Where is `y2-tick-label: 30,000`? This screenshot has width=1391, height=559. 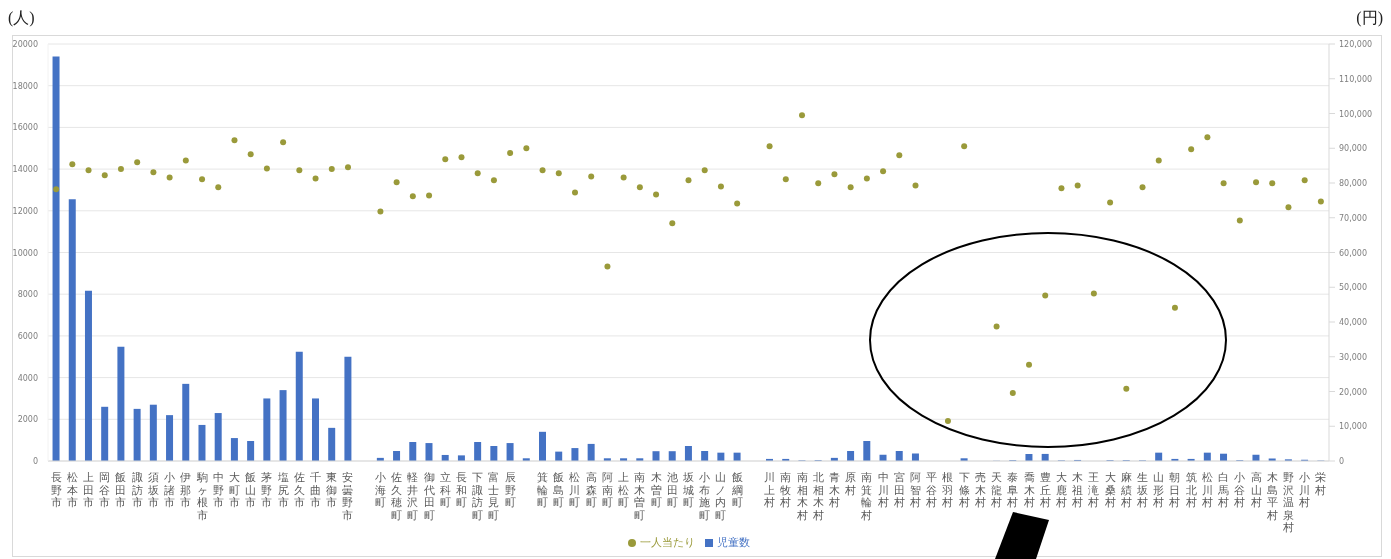
y2-tick-label: 30,000 is located at coordinates (1353, 357).